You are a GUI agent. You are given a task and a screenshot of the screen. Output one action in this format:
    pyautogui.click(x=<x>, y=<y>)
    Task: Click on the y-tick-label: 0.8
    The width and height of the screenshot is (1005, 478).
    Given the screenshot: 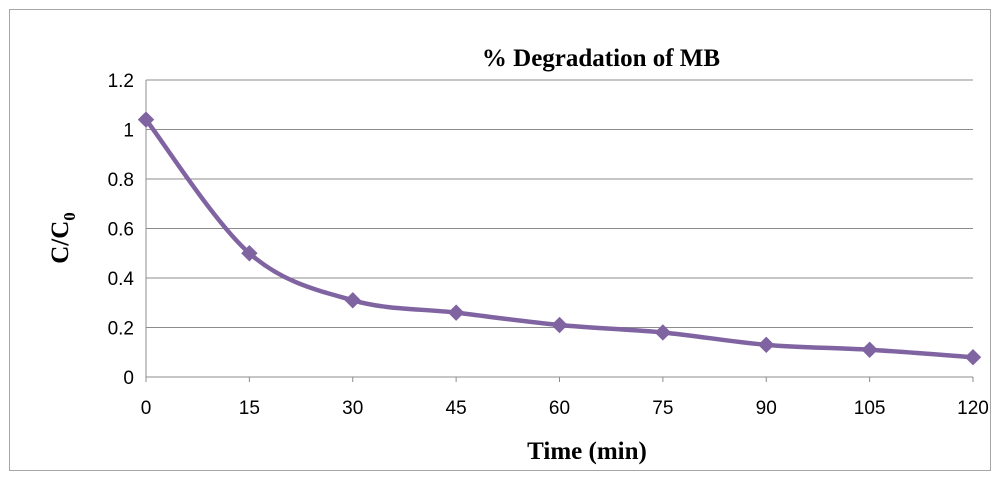 What is the action you would take?
    pyautogui.click(x=121, y=180)
    